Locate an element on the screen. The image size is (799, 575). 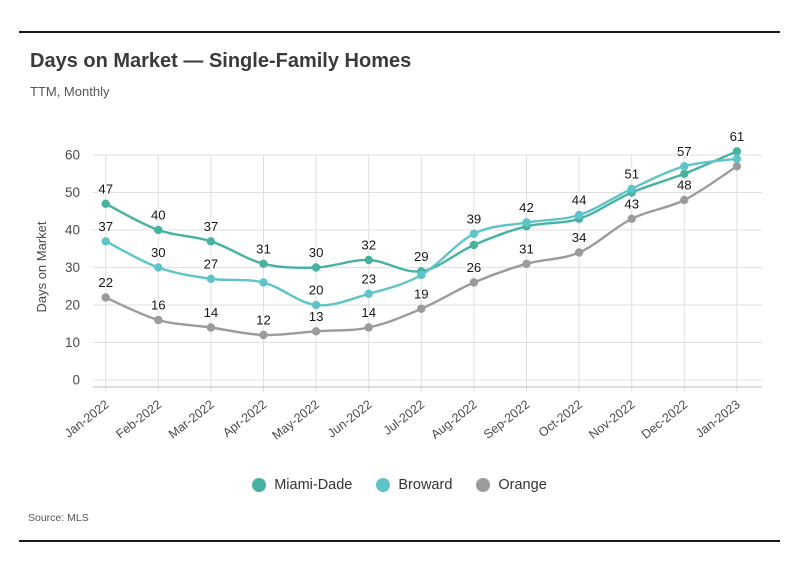
svg-text: Sep-2022 is located at coordinates (506, 419).